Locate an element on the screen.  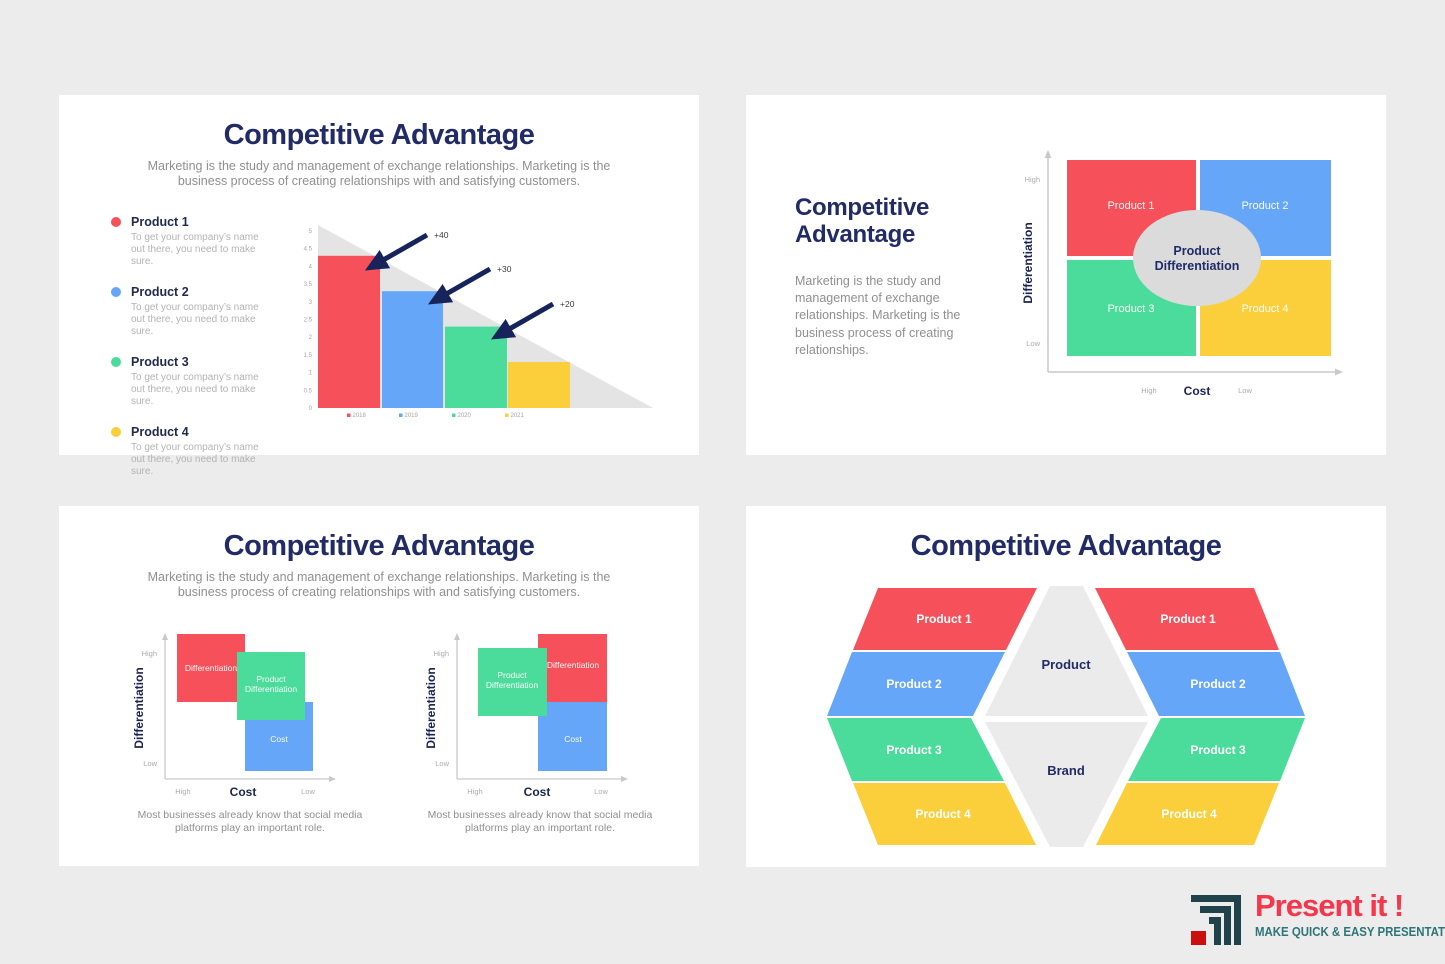
y-axis-arrow-icon is located at coordinates (1048, 154).